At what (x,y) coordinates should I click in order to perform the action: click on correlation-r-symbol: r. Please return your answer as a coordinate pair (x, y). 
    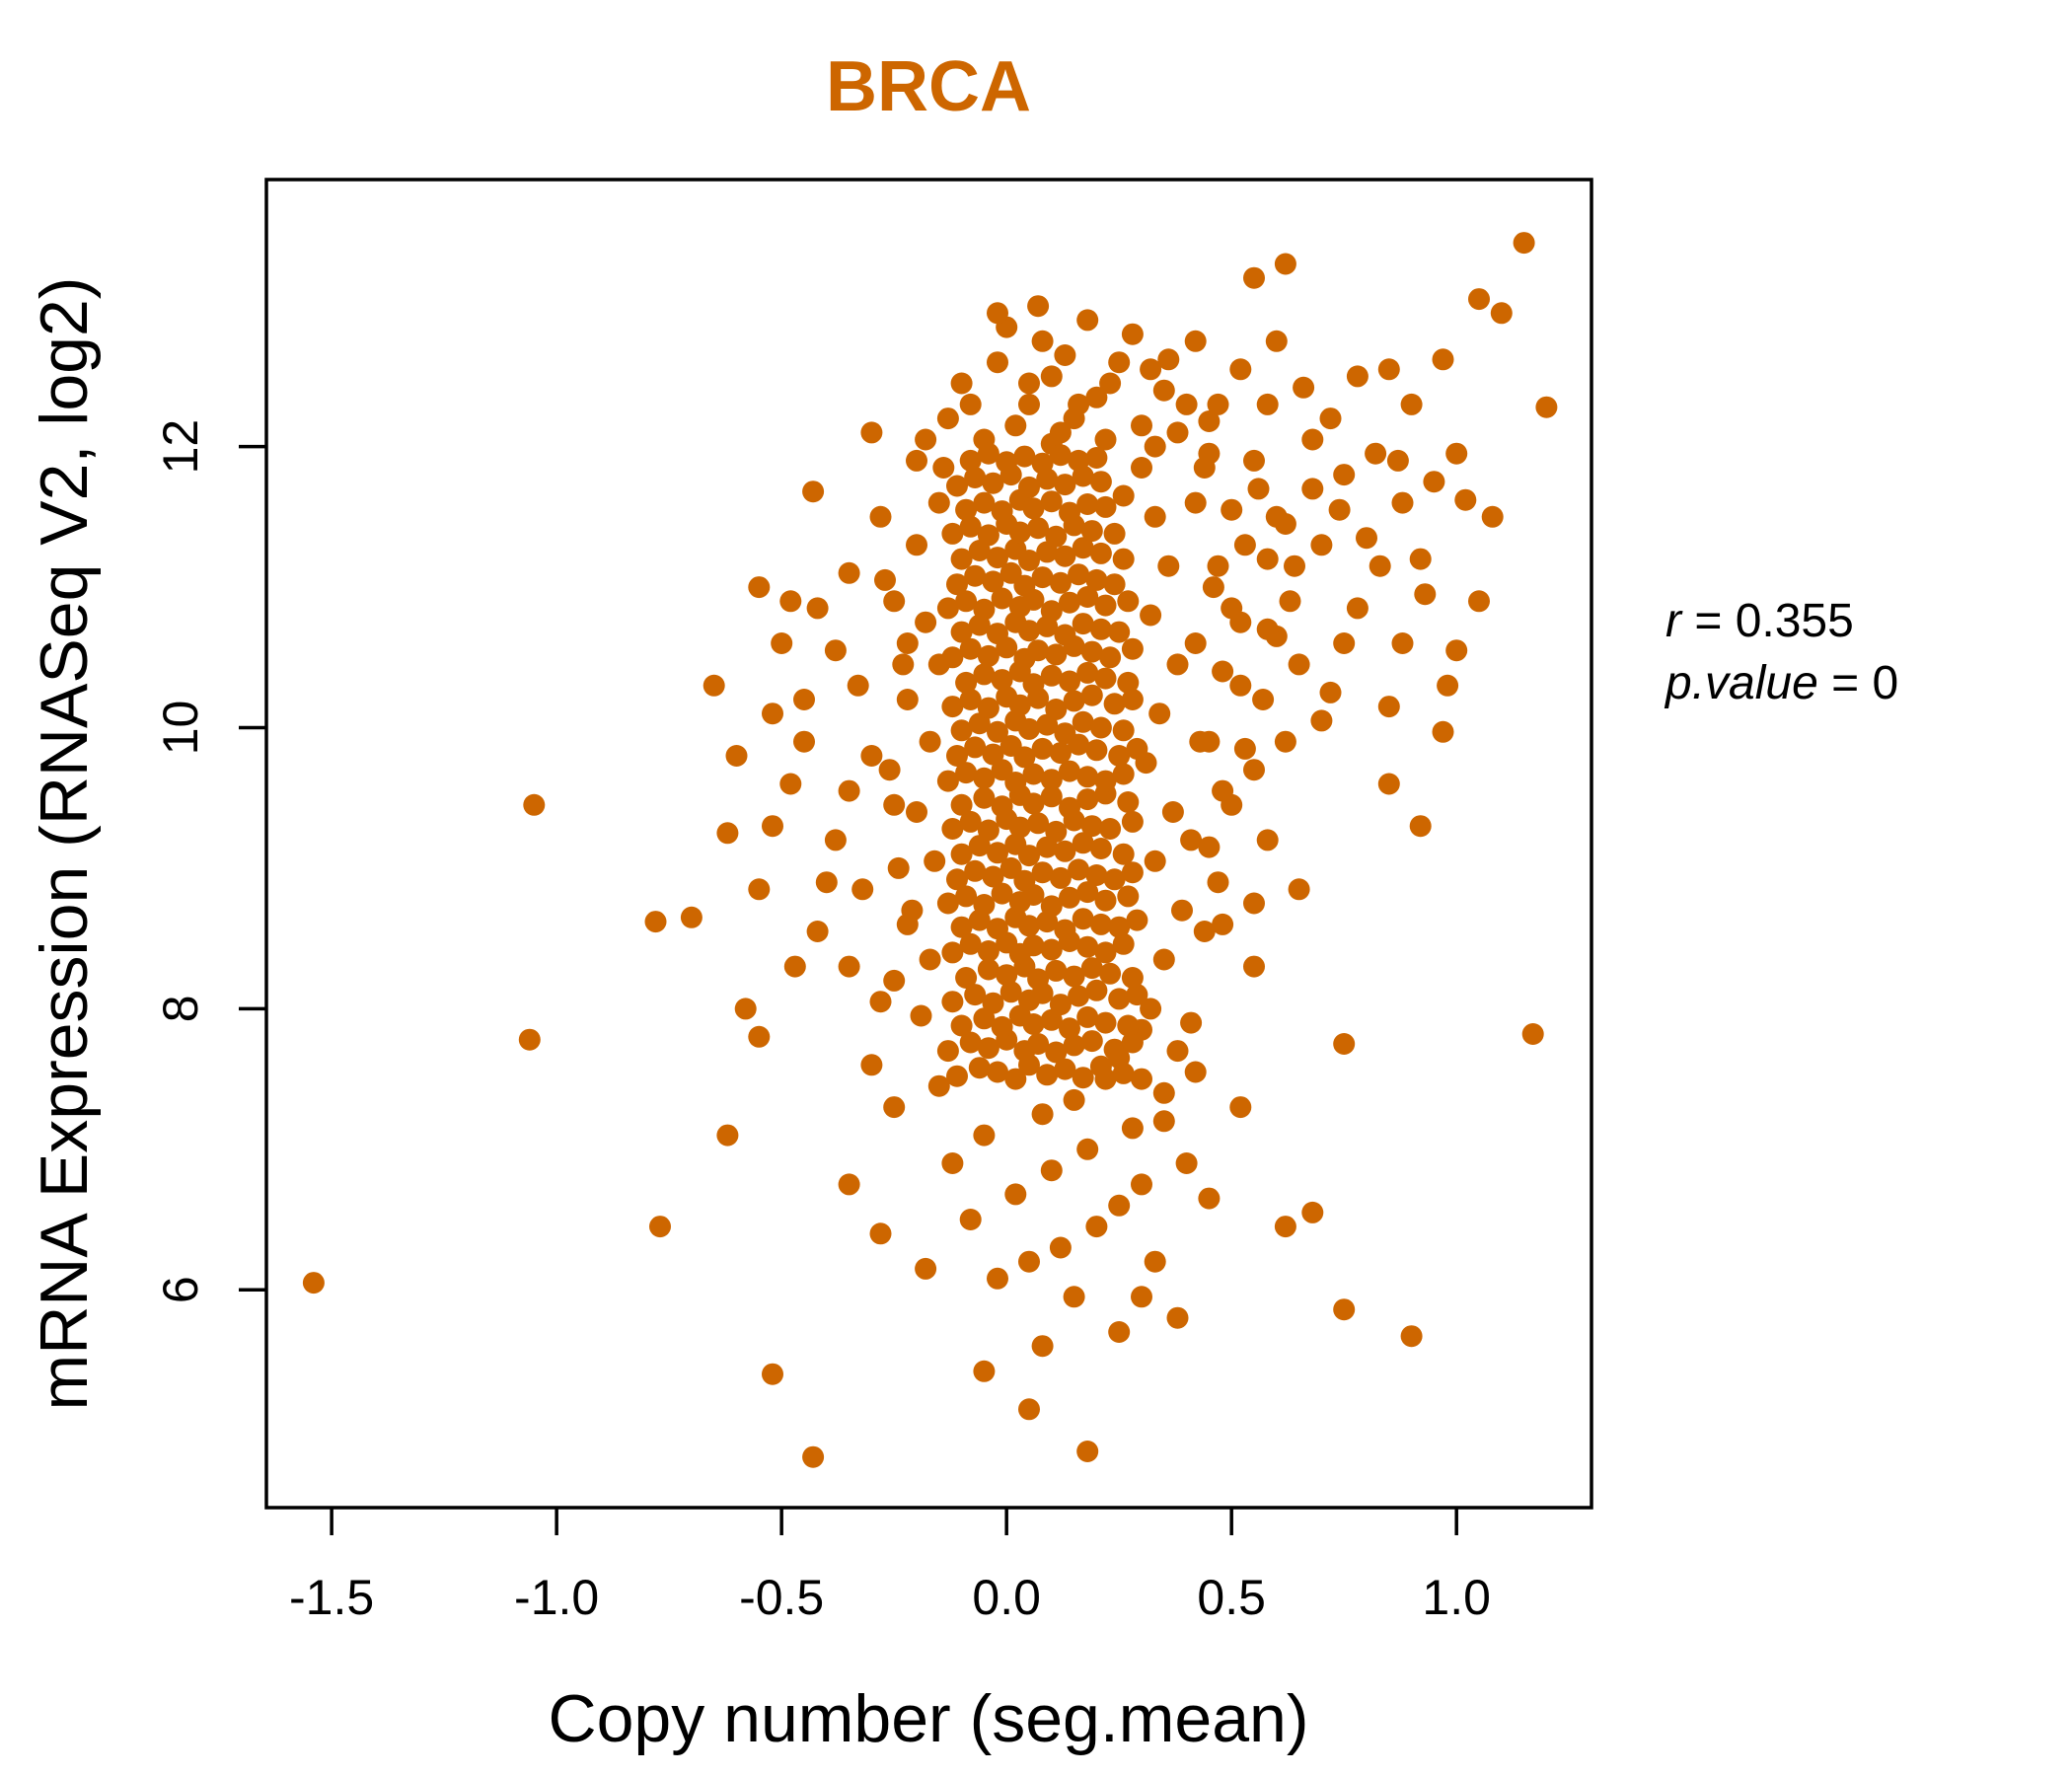
    Looking at the image, I should click on (1674, 621).